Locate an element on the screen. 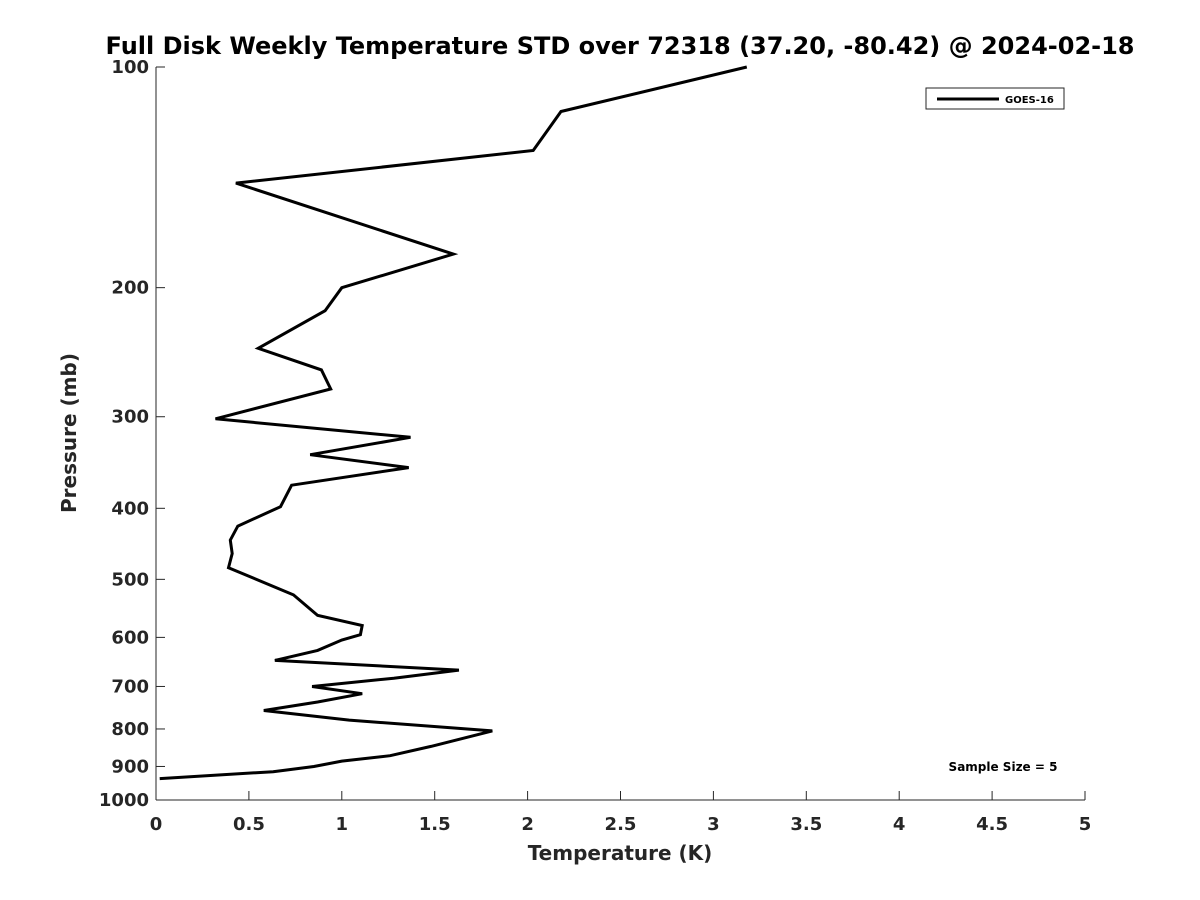 This screenshot has width=1200, height=900. x-tick-label: 2.5 is located at coordinates (621, 824).